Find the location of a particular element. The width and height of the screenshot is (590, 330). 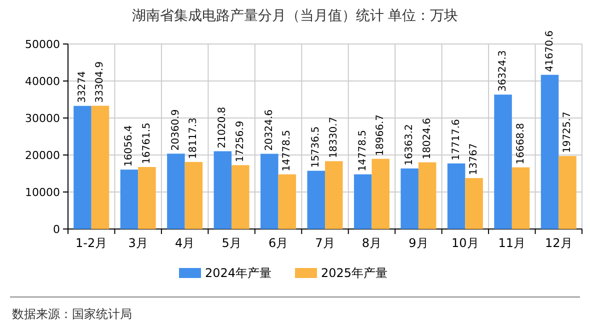

x-tick-label: 6月 is located at coordinates (278, 243).